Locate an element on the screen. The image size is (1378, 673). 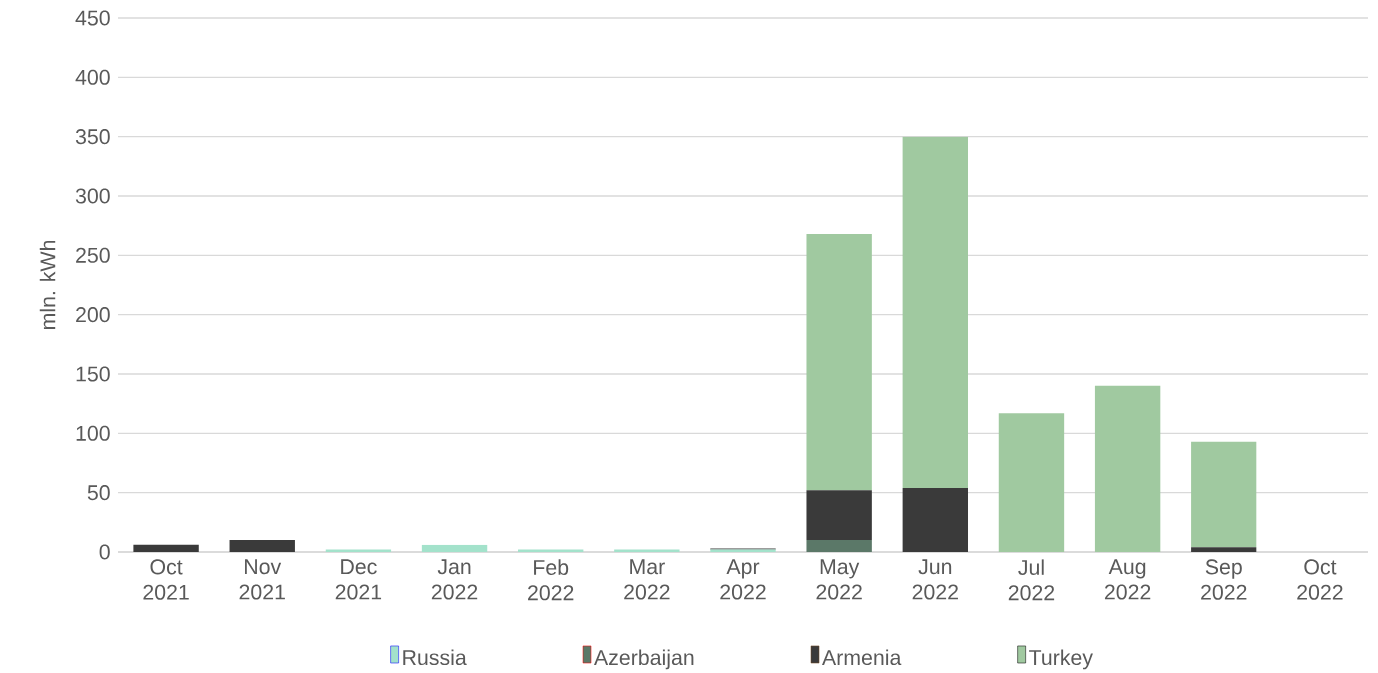
y-tick-label: 250 is located at coordinates (93, 255).